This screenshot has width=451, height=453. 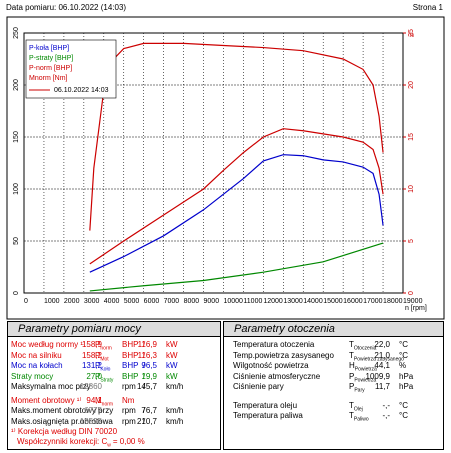 What do you see at coordinates (64, 431) in the screenshot?
I see `note: ¹⁾ Korekcja według DIN 70020` at bounding box center [64, 431].